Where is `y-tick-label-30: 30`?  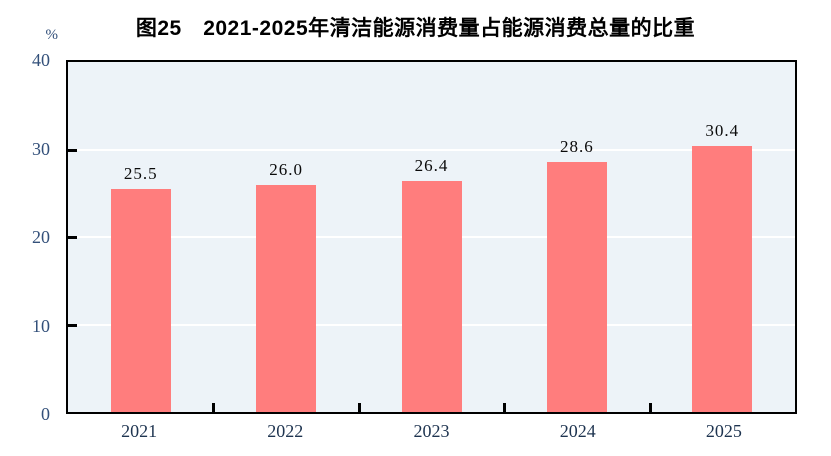 y-tick-label-30: 30 is located at coordinates (41, 148).